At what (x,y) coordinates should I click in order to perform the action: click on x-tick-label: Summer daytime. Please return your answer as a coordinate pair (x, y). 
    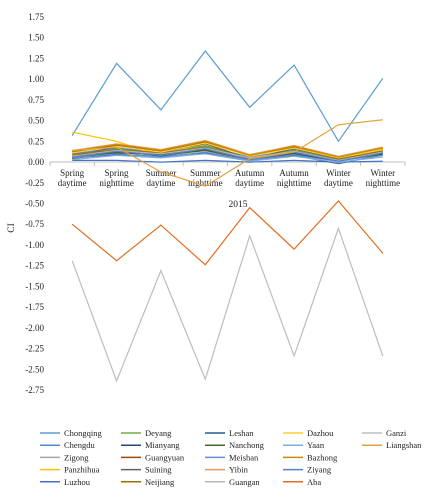
    Looking at the image, I should click on (161, 178).